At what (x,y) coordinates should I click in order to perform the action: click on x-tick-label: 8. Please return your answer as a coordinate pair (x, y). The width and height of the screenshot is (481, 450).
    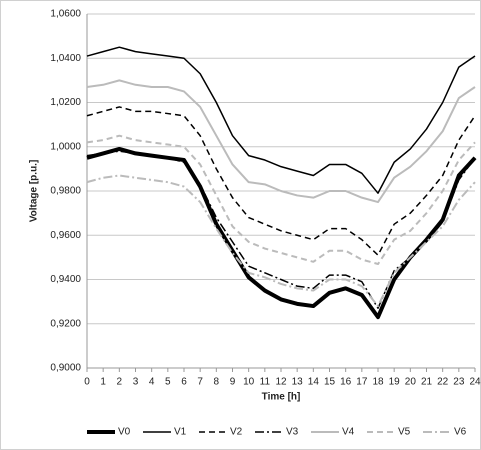
    Looking at the image, I should click on (217, 382).